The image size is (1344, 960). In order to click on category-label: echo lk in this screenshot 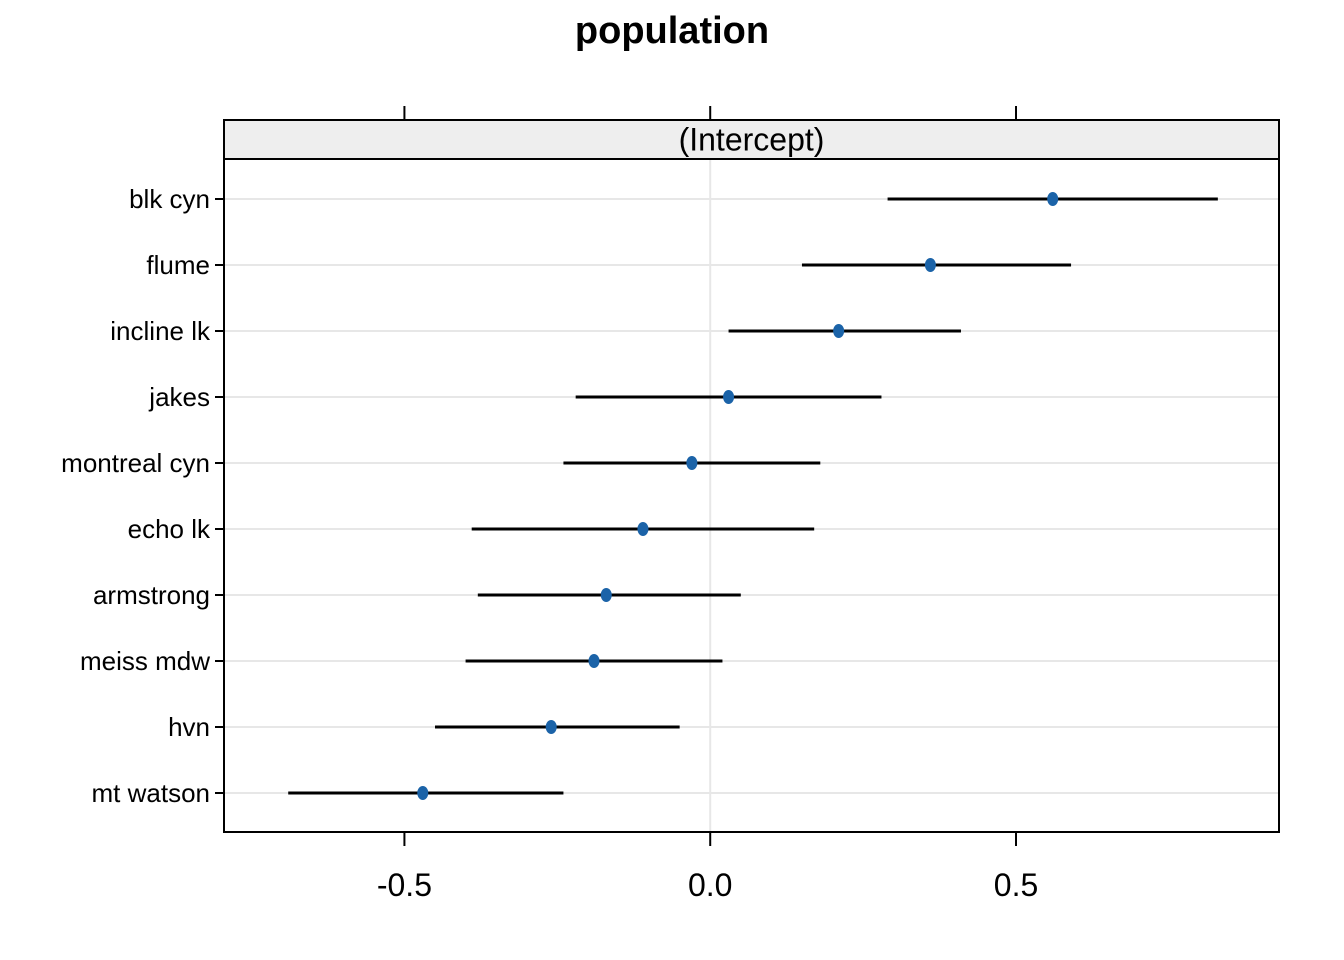, I will do `click(169, 529)`.